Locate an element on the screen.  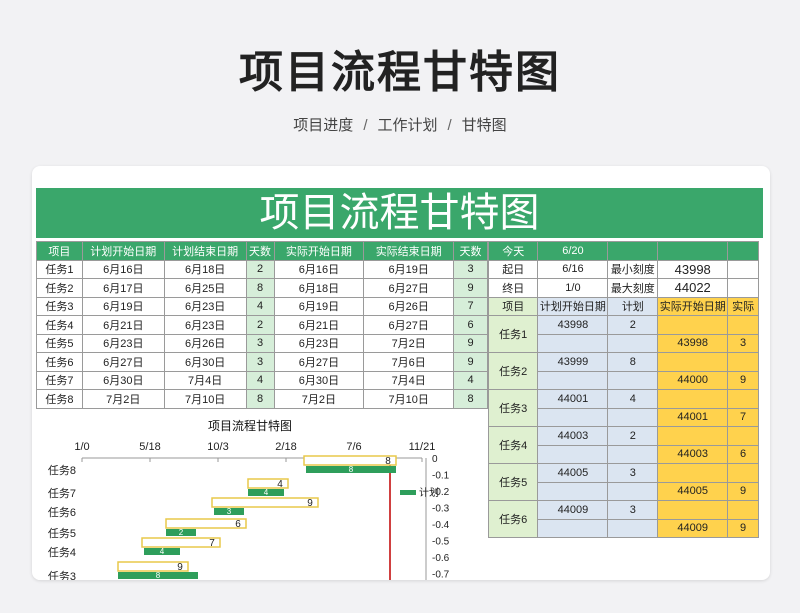
helper-actual: 6 is located at coordinates (743, 454).